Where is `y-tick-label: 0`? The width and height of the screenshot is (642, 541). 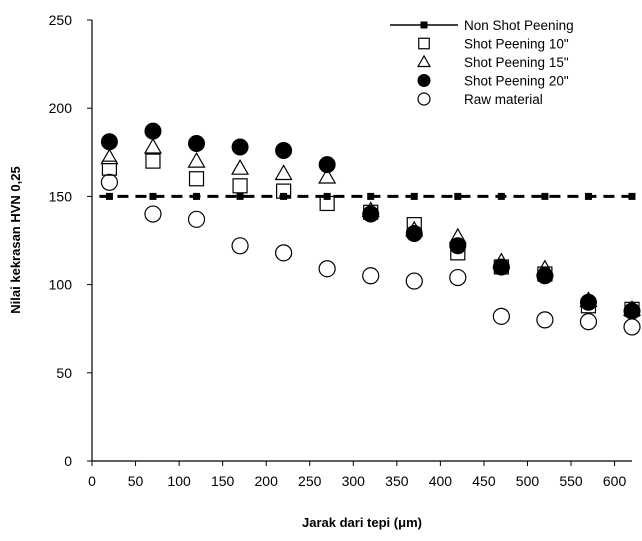 y-tick-label: 0 is located at coordinates (68, 461).